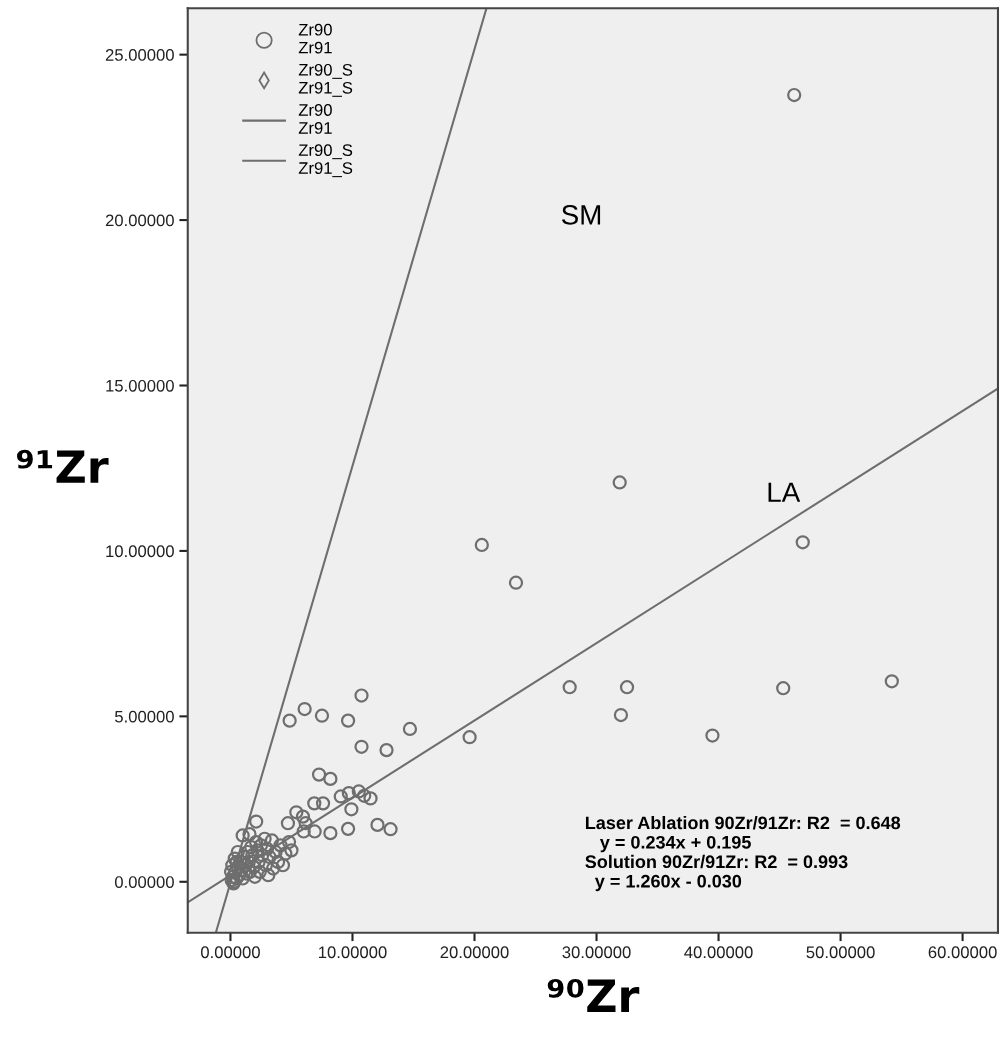  Describe the element at coordinates (962, 952) in the screenshot. I see `x-tick-label: 60.00000` at that location.